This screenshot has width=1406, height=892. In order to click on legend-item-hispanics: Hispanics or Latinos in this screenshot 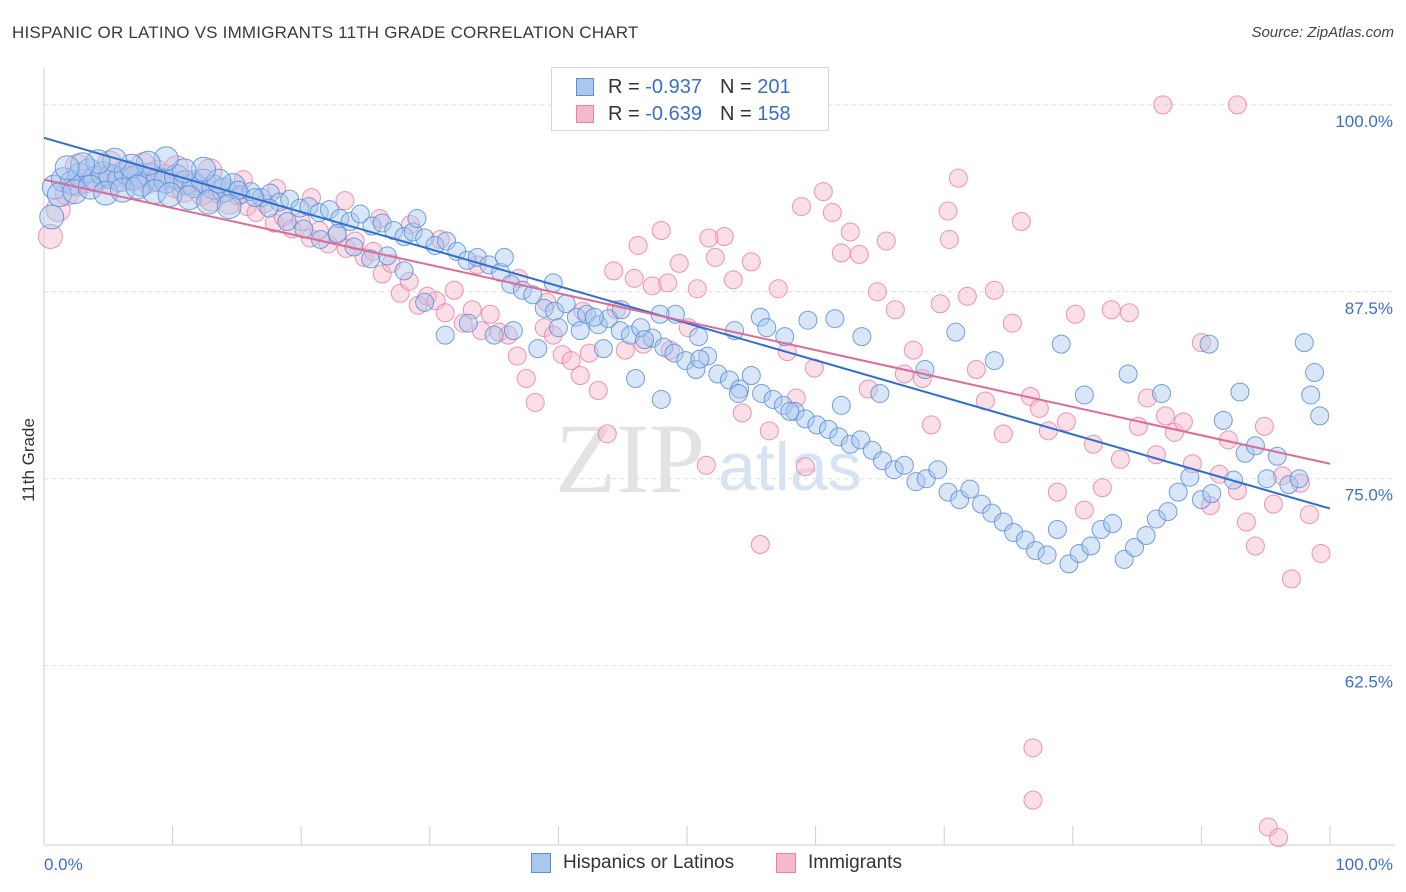, I will do `click(632, 863)`.